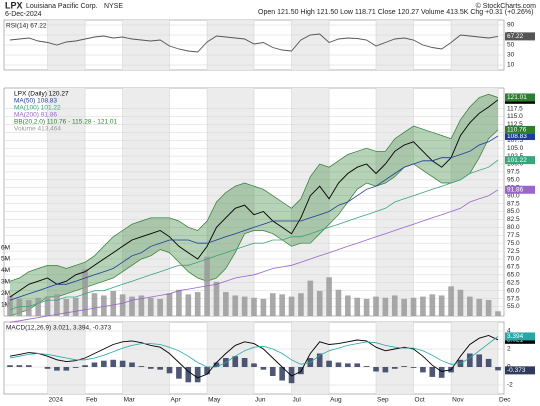  What do you see at coordinates (515, 108) in the screenshot?
I see `y-tick-label: 117.5` at bounding box center [515, 108].